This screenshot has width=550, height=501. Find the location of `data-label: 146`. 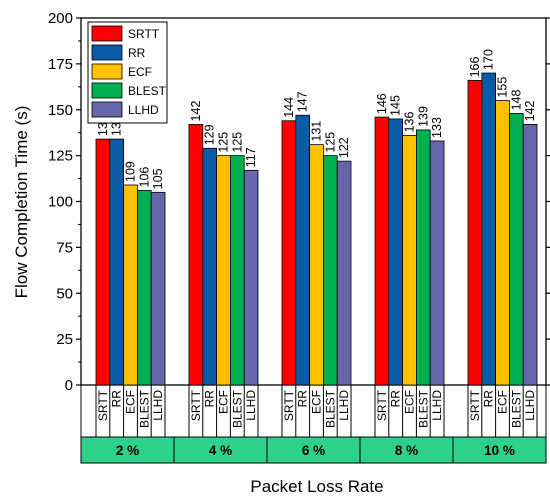

data-label: 146 is located at coordinates (382, 103).